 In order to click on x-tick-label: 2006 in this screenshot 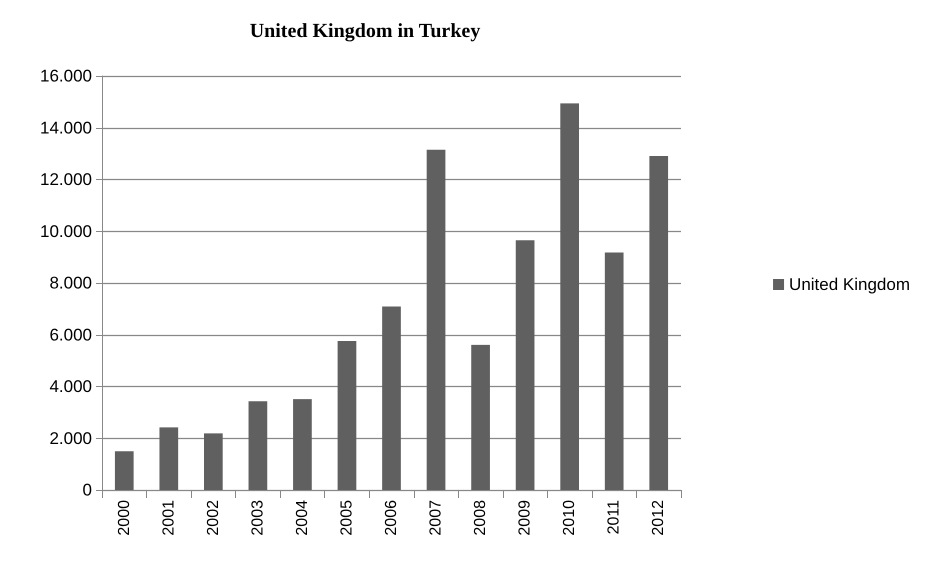, I will do `click(391, 518)`.